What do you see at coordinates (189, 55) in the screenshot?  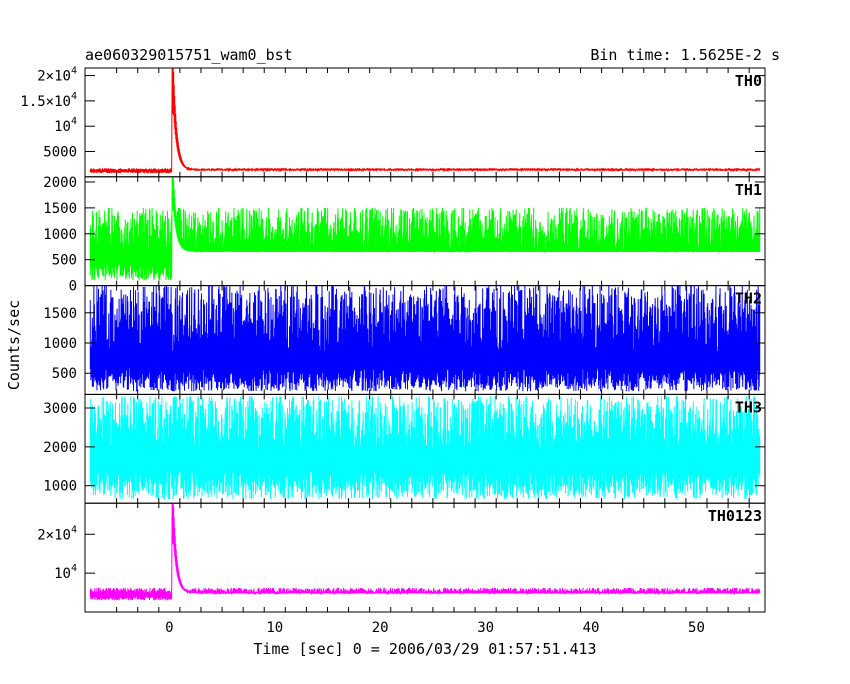 I see `chart-title: ae060329015751_wam0_bst` at bounding box center [189, 55].